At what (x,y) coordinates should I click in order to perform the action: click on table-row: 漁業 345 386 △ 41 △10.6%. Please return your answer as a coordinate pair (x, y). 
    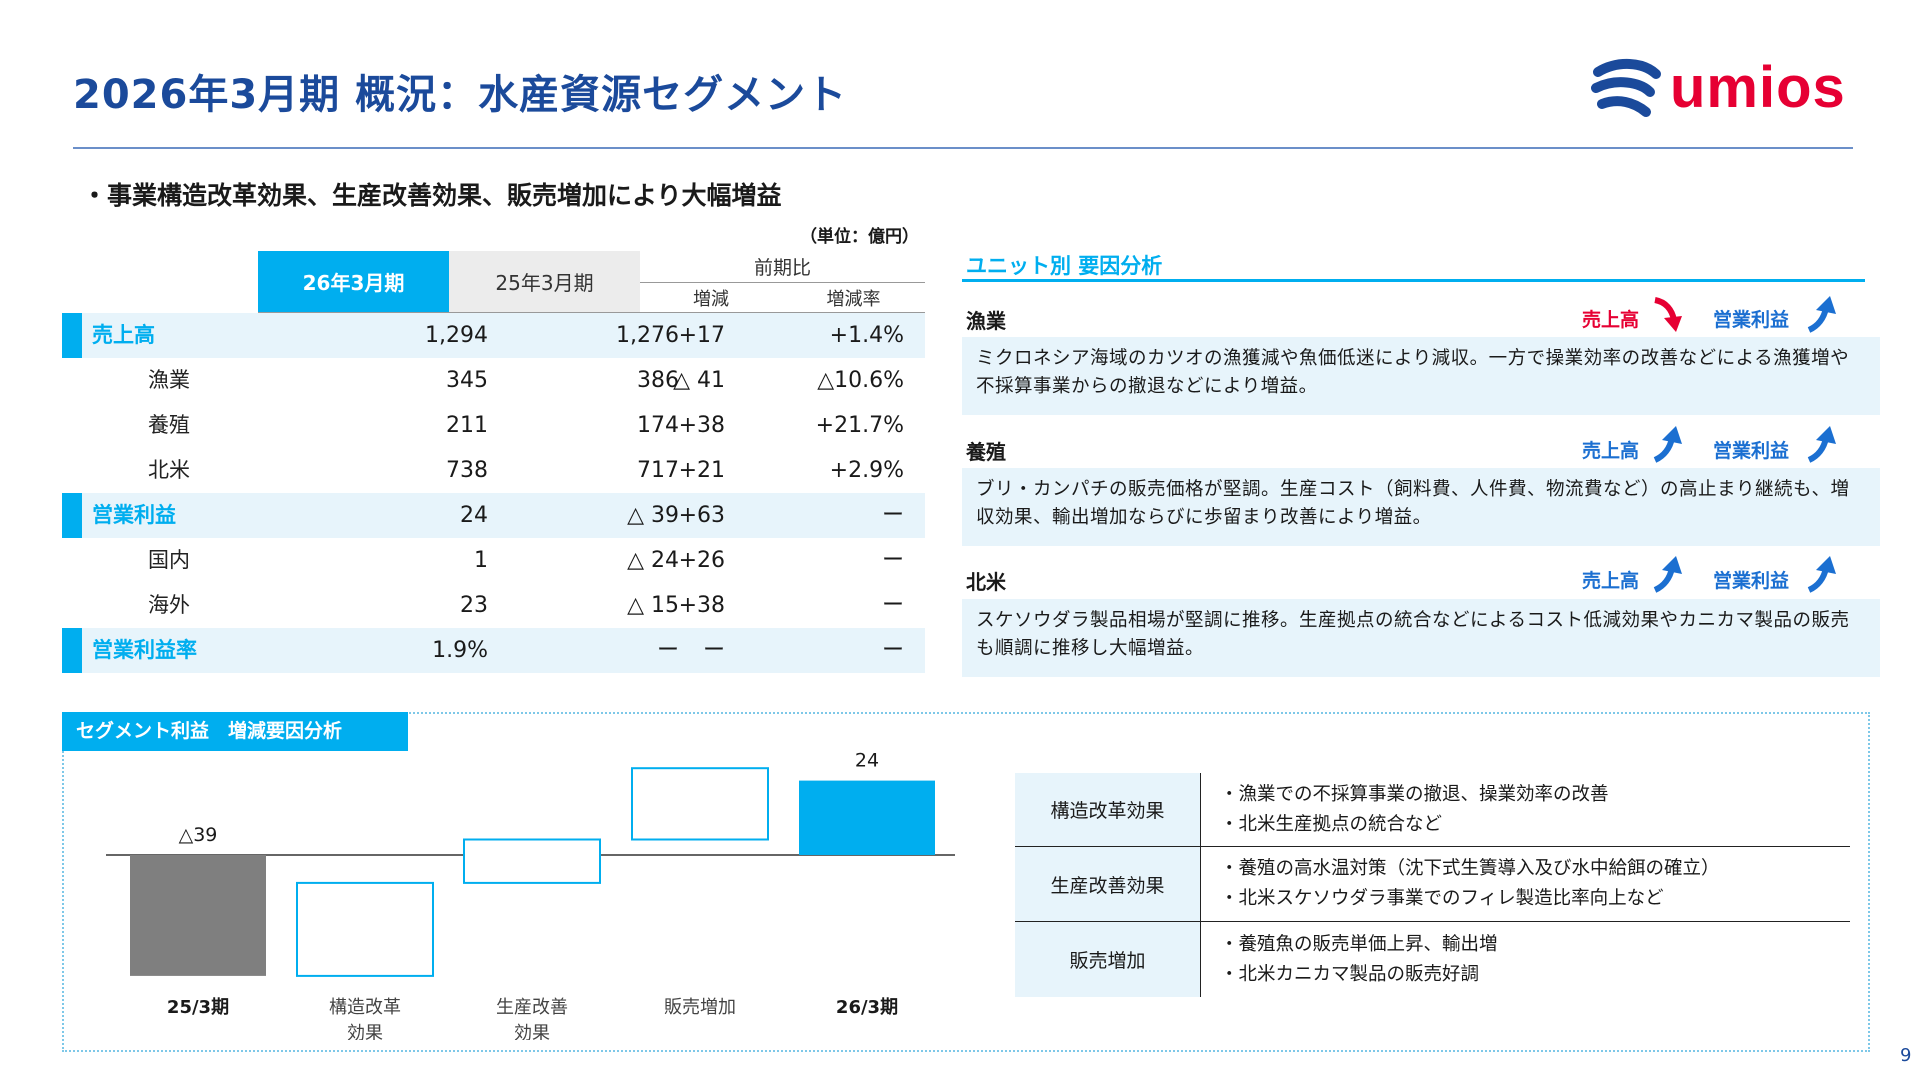
    Looking at the image, I should click on (493, 380).